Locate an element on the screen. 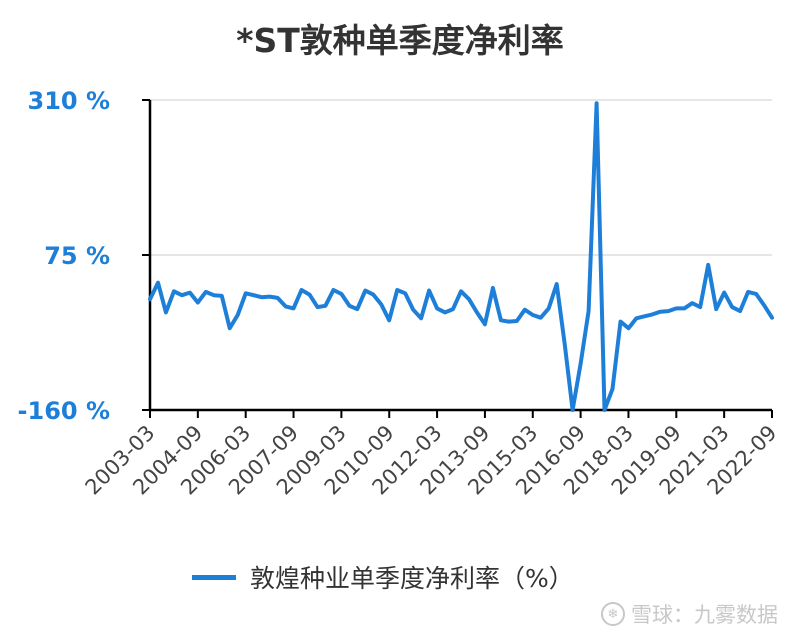 The width and height of the screenshot is (800, 639). watermark: ❄ 雪球：九雾数据 is located at coordinates (689, 614).